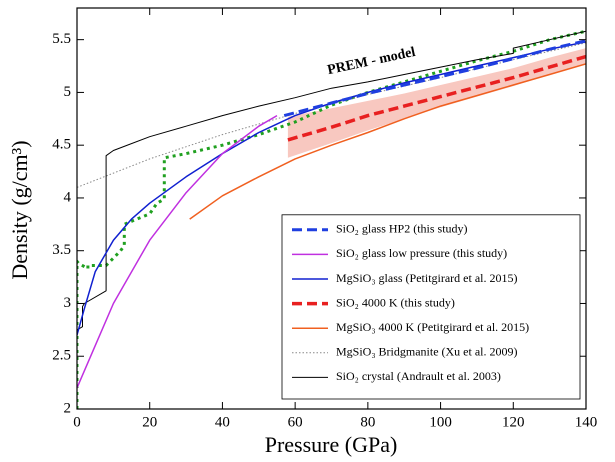 Image resolution: width=615 pixels, height=462 pixels. I want to click on legend-label: SiO₂ glass HP2 (this study), so click(402, 229).